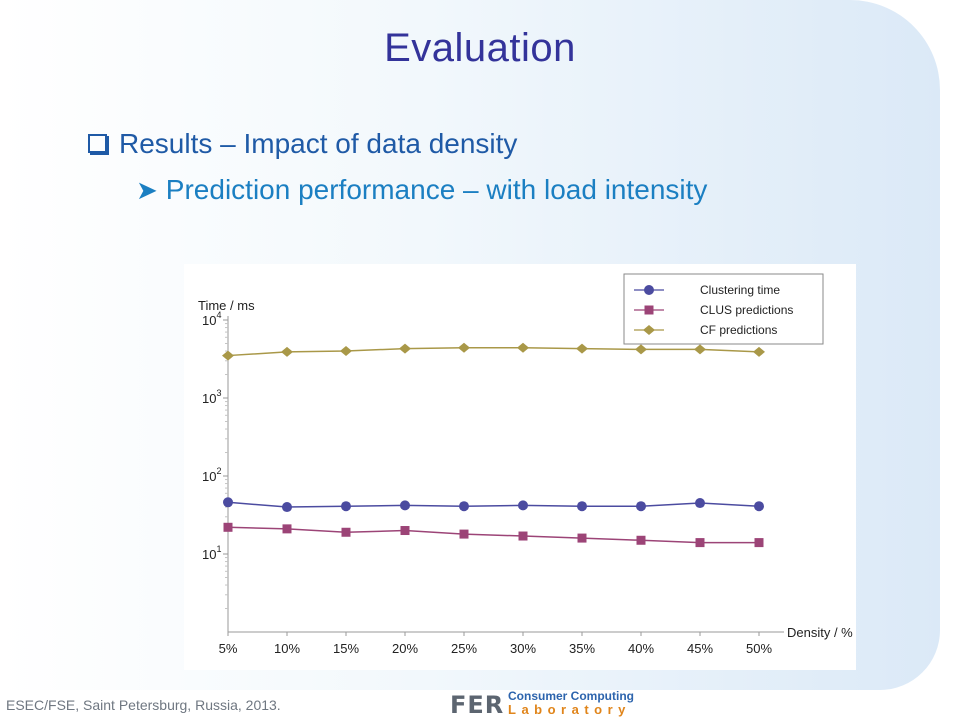  Describe the element at coordinates (571, 696) in the screenshot. I see `logo-line-1: Consumer Computing` at that location.